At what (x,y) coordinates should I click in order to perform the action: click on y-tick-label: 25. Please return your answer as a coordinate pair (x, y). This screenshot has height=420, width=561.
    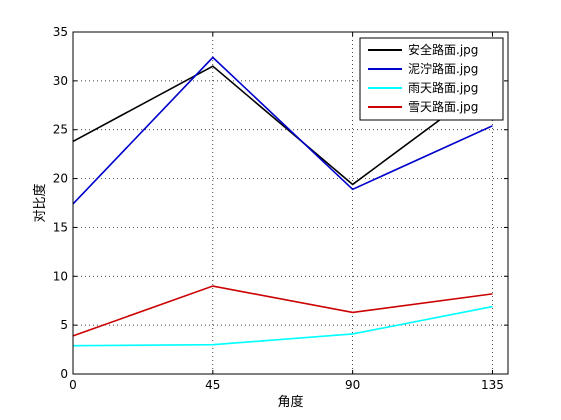
    Looking at the image, I should click on (60, 130).